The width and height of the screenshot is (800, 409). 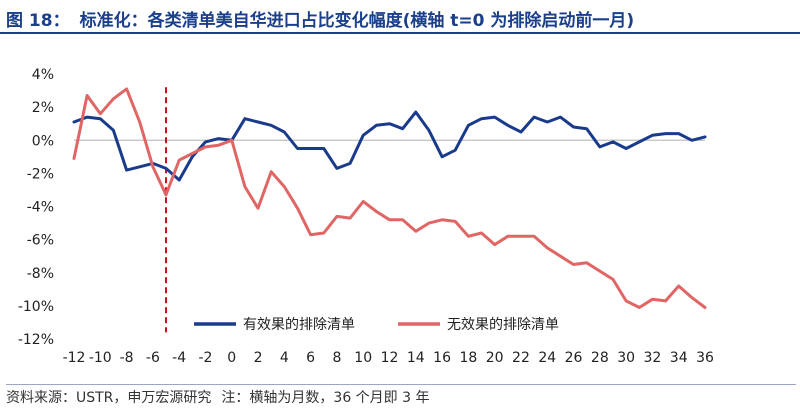 What do you see at coordinates (43, 108) in the screenshot?
I see `y-tick-label: 2%` at bounding box center [43, 108].